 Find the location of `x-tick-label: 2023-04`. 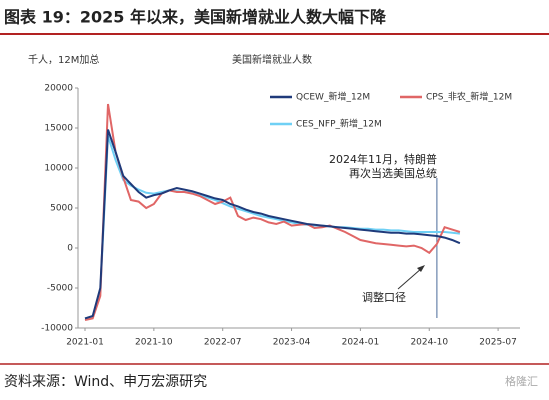

x-tick-label: 2023-04 is located at coordinates (292, 343).